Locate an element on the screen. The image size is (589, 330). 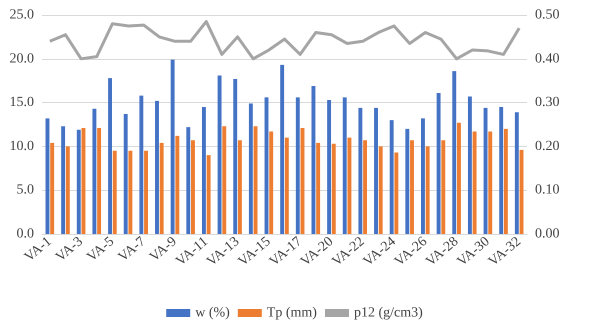
legend-label: Tp (mm) is located at coordinates (292, 313).